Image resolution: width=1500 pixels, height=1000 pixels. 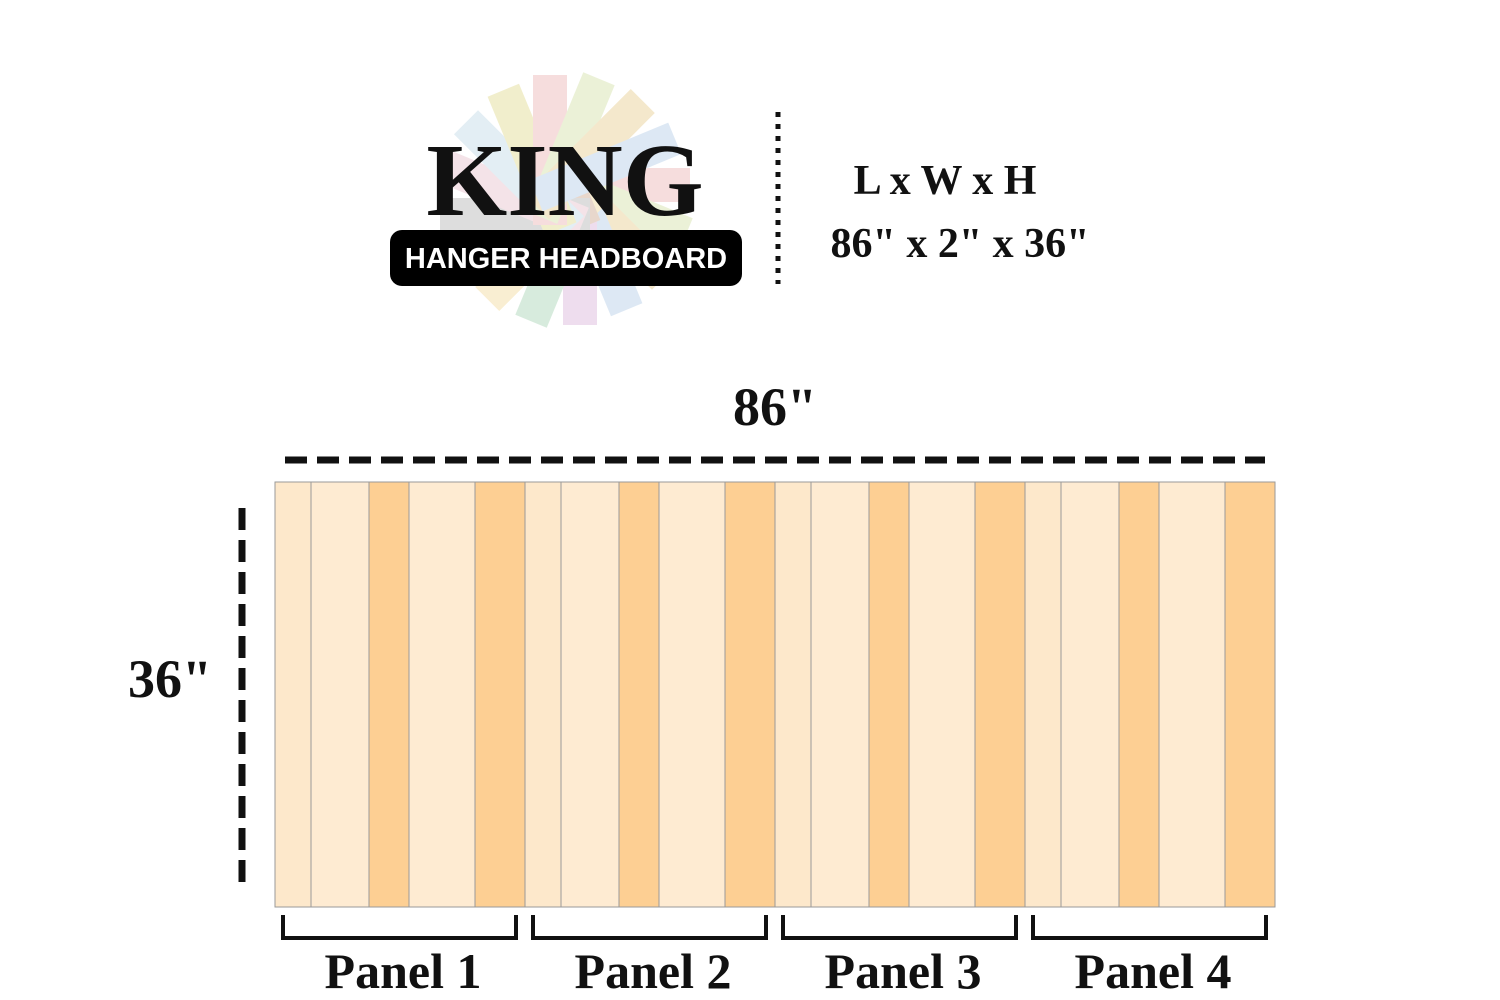 I want to click on panel-label: Panel 3, so click(x=903, y=971).